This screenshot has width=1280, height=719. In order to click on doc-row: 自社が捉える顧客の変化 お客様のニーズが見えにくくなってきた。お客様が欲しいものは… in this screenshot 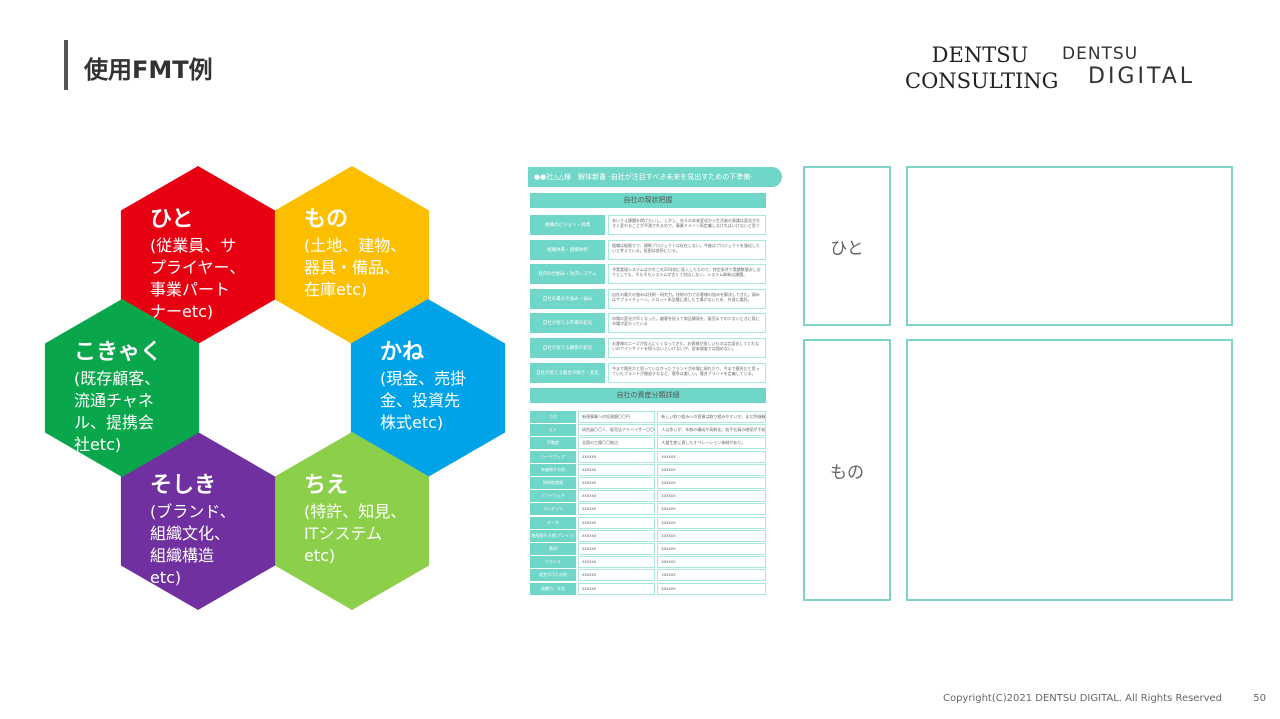, I will do `click(648, 348)`.